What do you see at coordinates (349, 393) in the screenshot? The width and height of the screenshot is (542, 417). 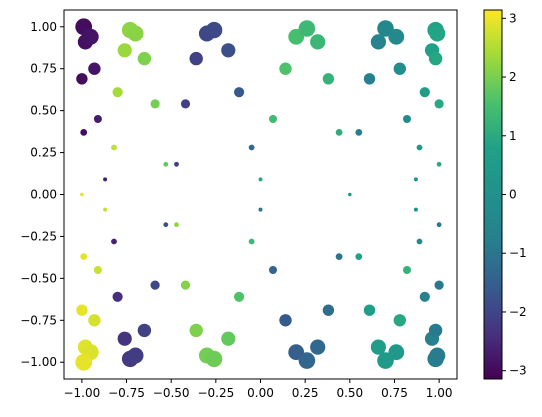 I see `x-tick-label: 0.50` at bounding box center [349, 393].